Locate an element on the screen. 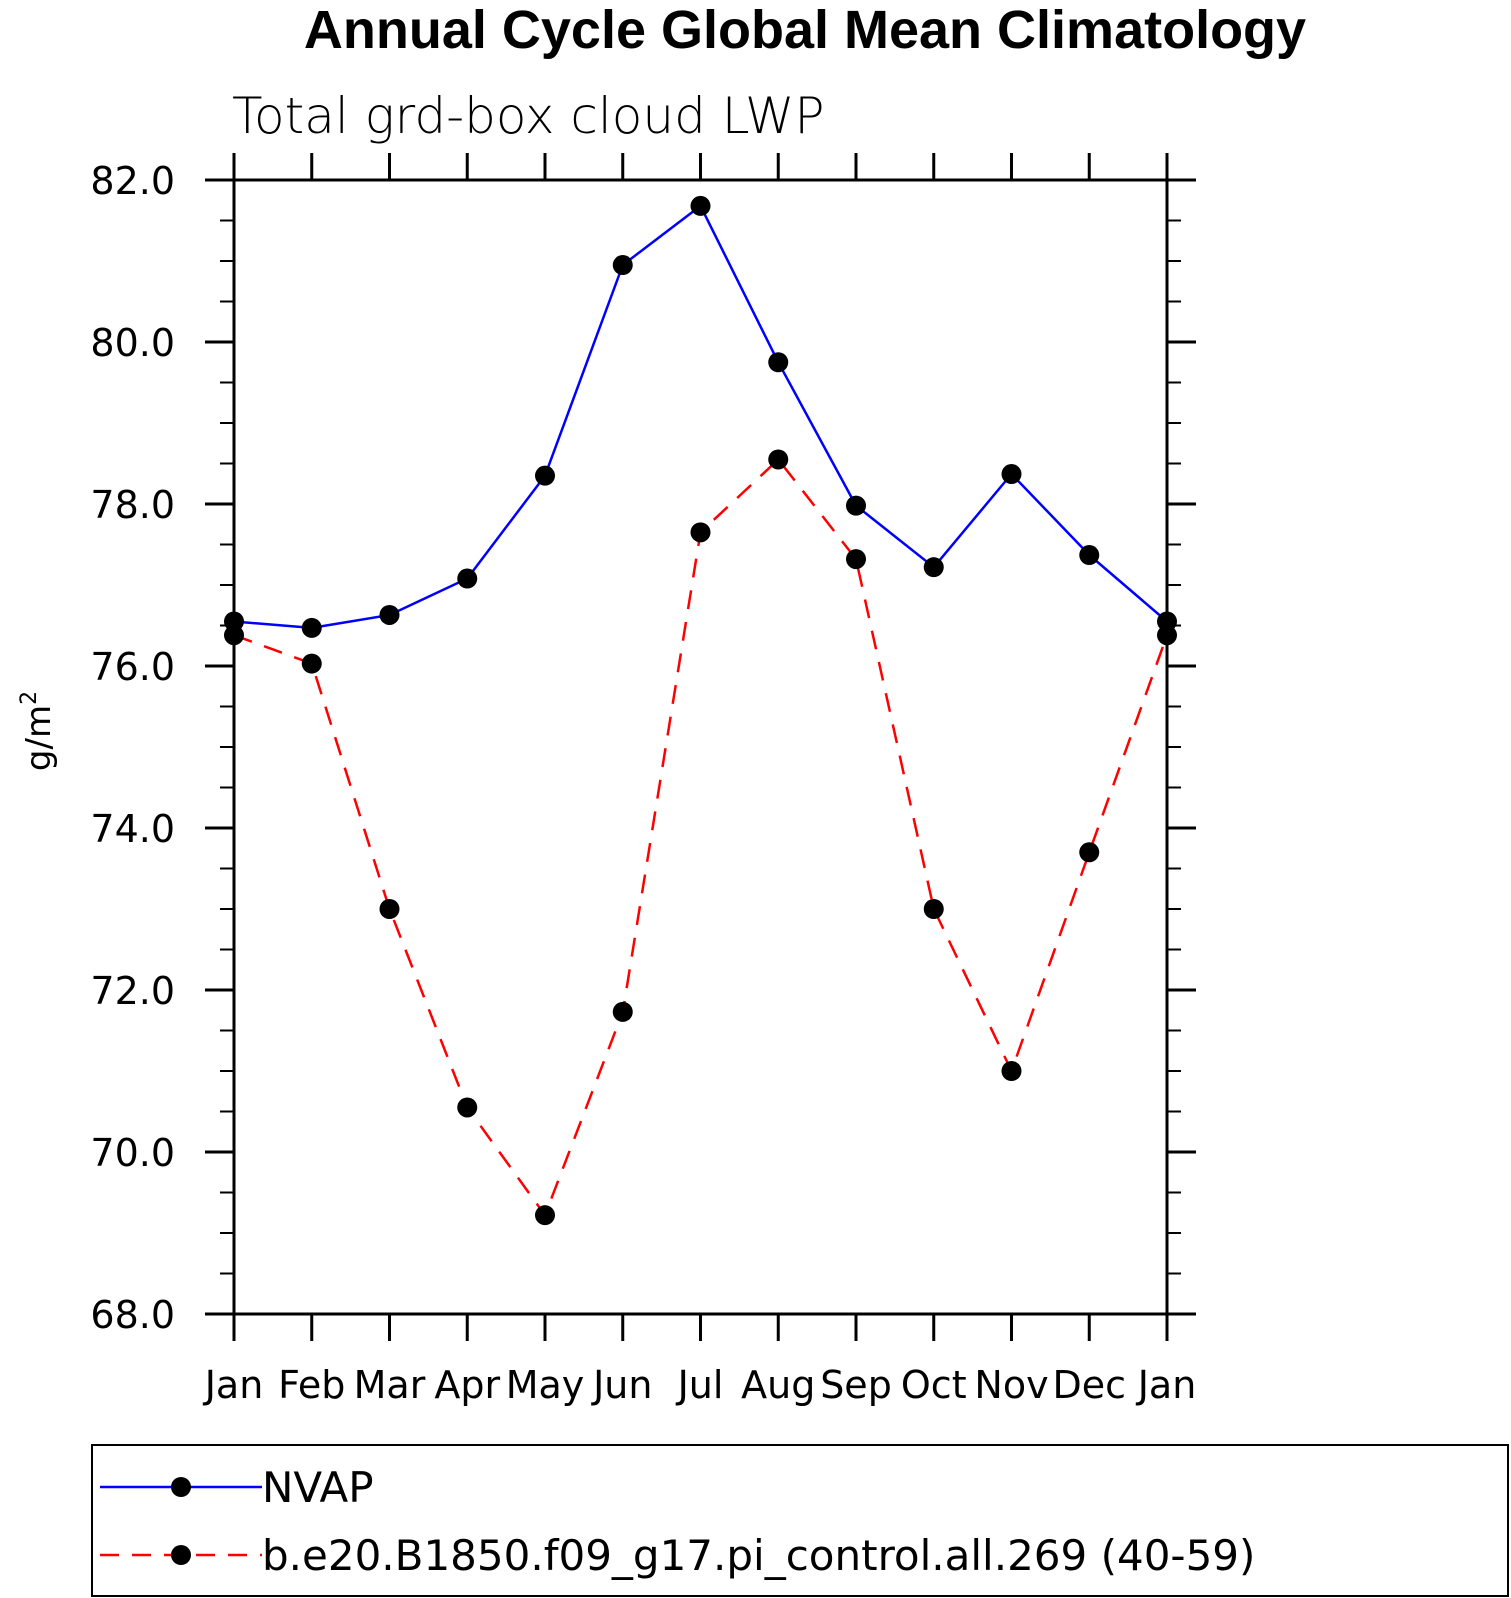  x-tick-label: May is located at coordinates (545, 1385).